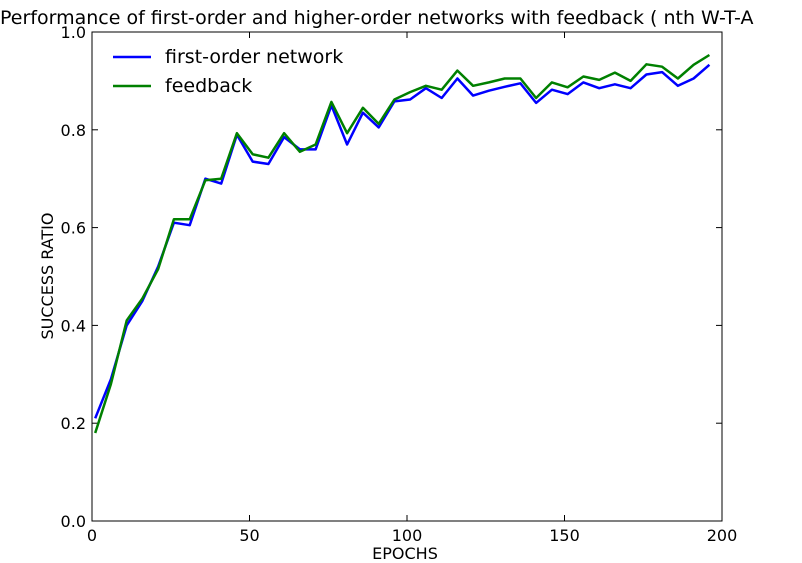 This screenshot has height=563, width=802. I want to click on x-tick-label: 0, so click(92, 535).